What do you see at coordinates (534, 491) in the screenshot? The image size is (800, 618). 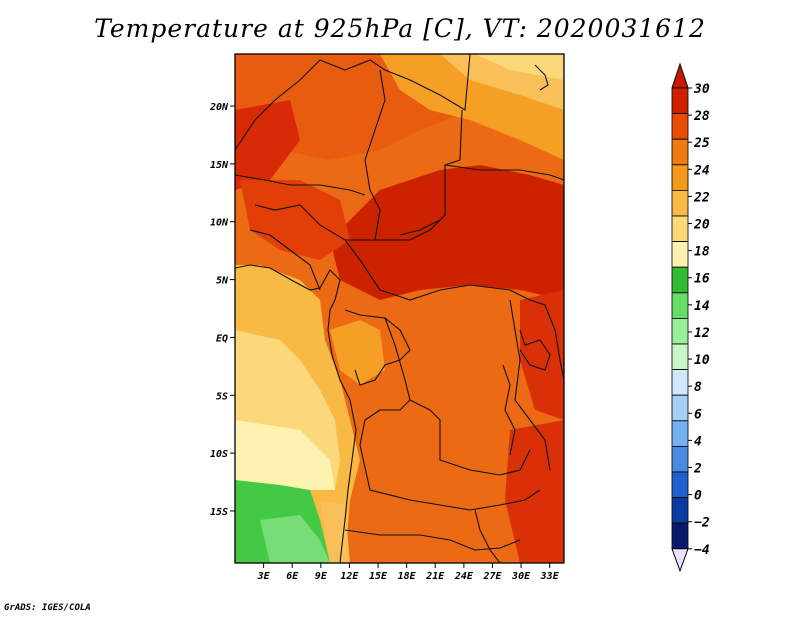 I see `field-southeast-red` at bounding box center [534, 491].